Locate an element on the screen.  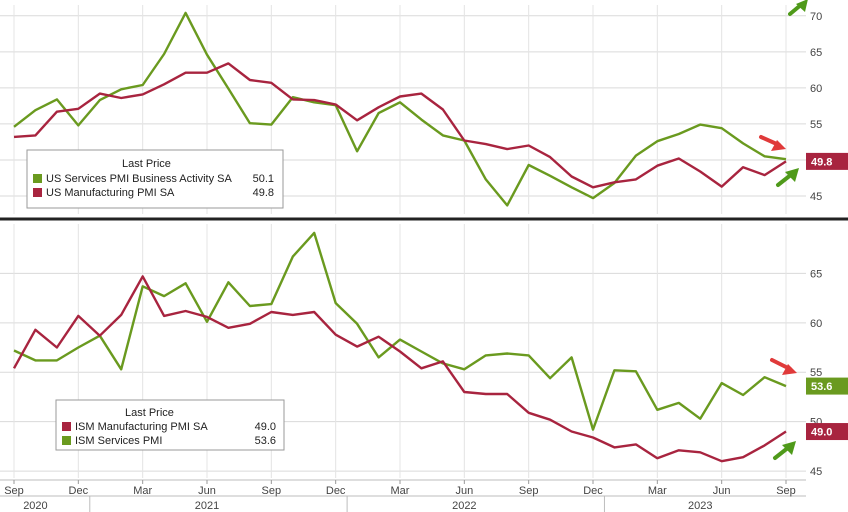
bottom-up-arrow-icon is located at coordinates (784, 450).